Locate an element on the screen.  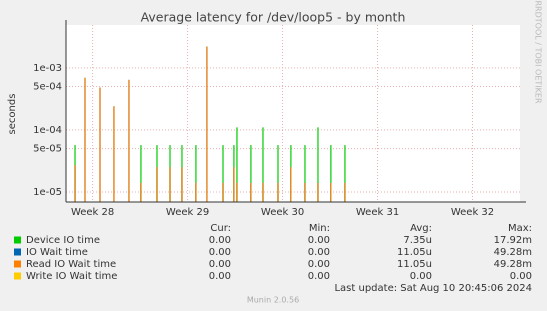
x-tick-label: Week 29 is located at coordinates (187, 212).